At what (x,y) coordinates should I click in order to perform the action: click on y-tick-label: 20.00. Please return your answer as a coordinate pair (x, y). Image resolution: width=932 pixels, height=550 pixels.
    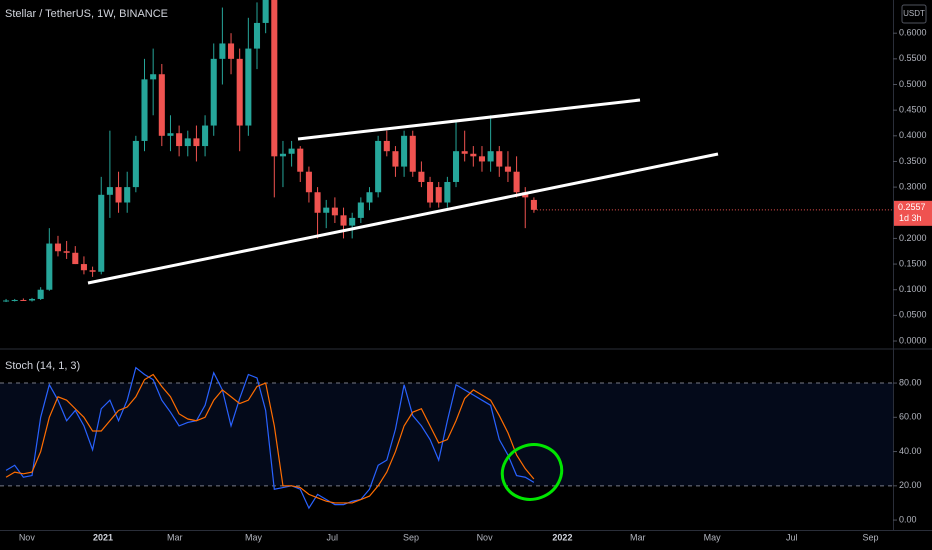
    Looking at the image, I should click on (910, 485).